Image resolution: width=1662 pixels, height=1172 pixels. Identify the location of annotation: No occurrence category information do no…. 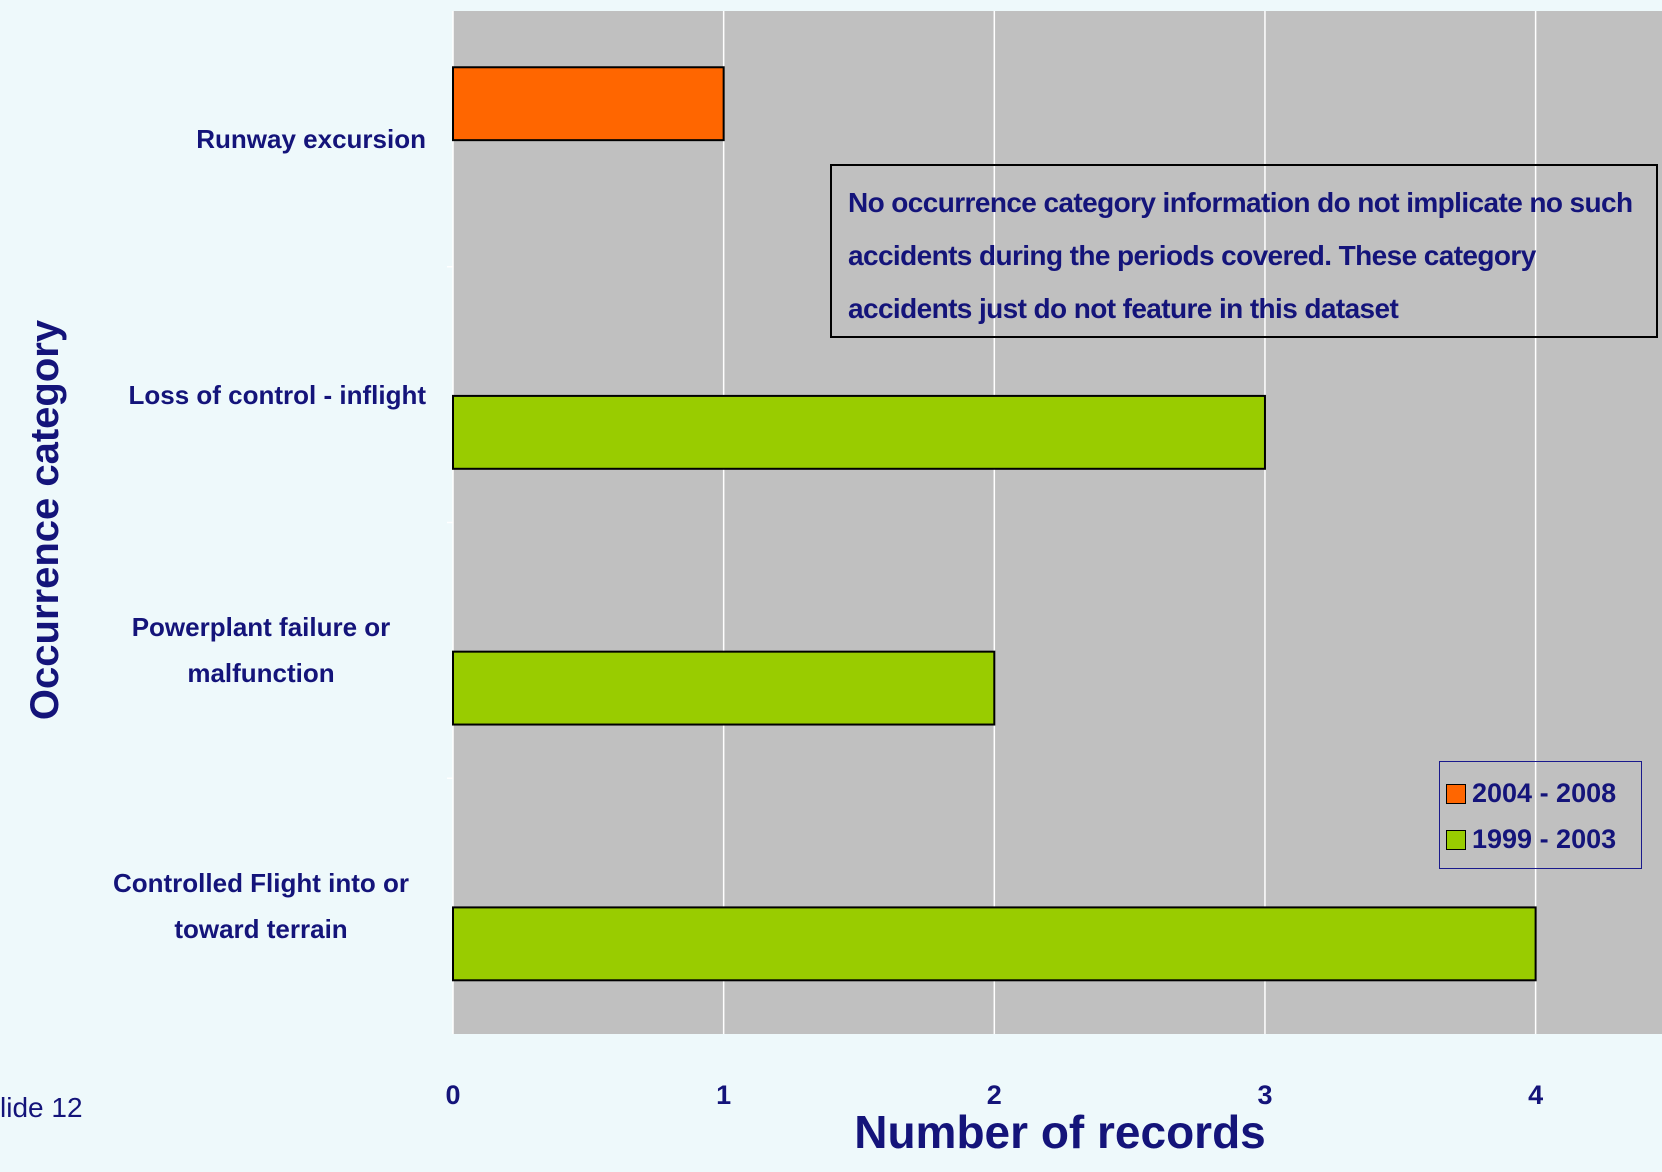
(1244, 251).